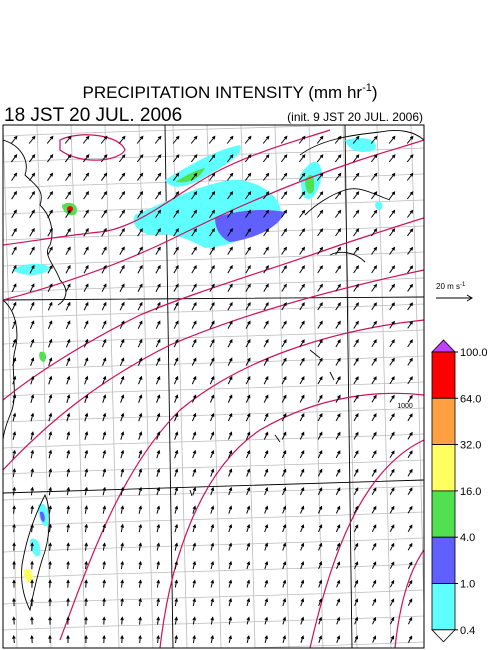 The width and height of the screenshot is (500, 650). I want to click on colorbar-label: 16.0, so click(470, 492).